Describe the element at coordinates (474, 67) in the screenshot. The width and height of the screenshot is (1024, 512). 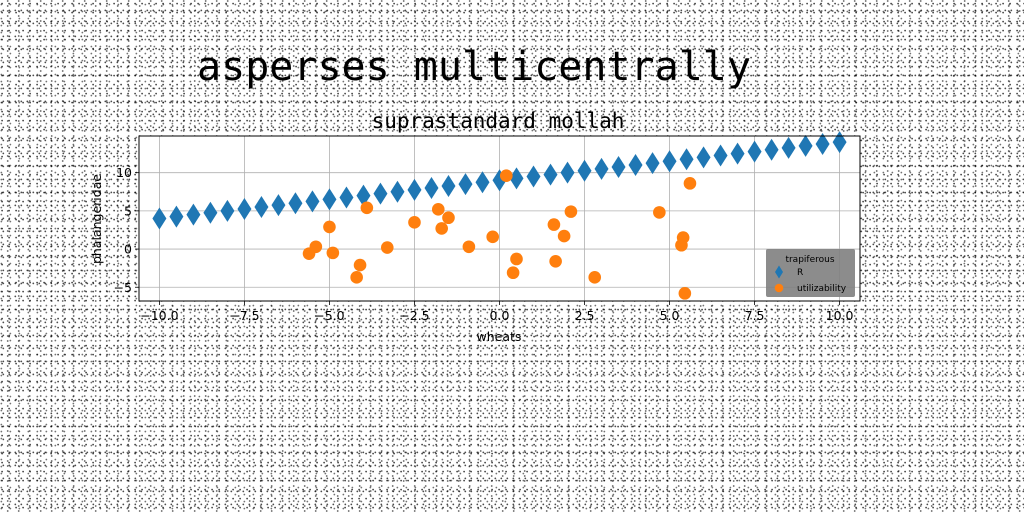
I see `figure-suptitle: asperses multicentrally` at that location.